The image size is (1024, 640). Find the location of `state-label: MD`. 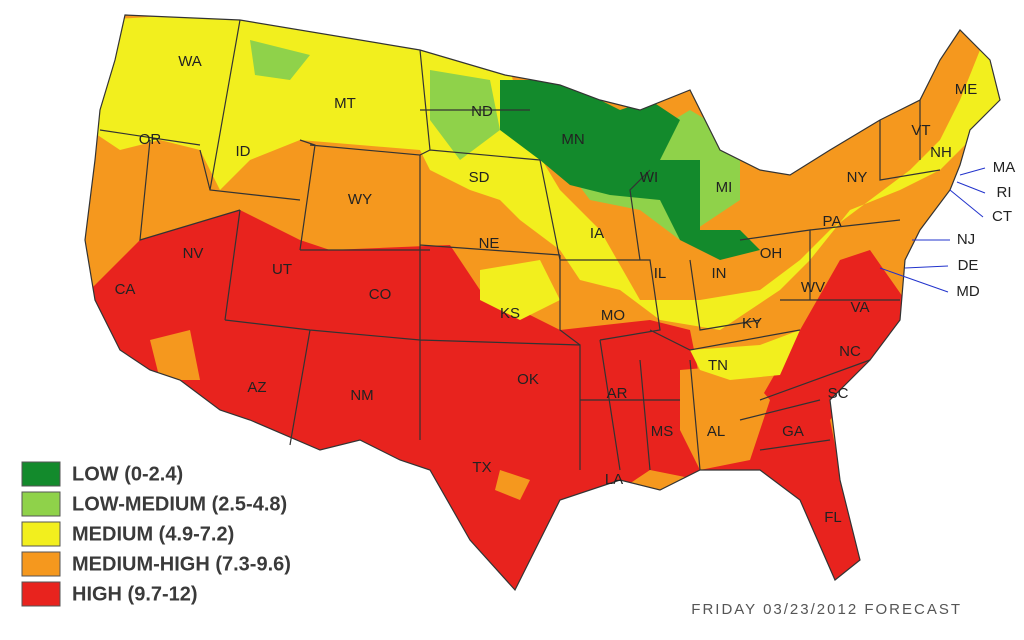

state-label: MD is located at coordinates (967, 291).